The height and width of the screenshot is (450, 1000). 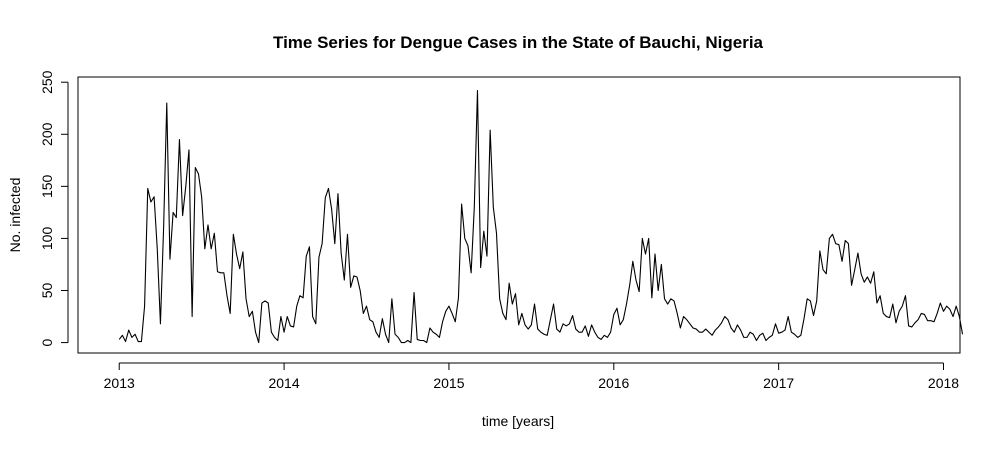 What do you see at coordinates (47, 291) in the screenshot?
I see `y-tick-label: 50` at bounding box center [47, 291].